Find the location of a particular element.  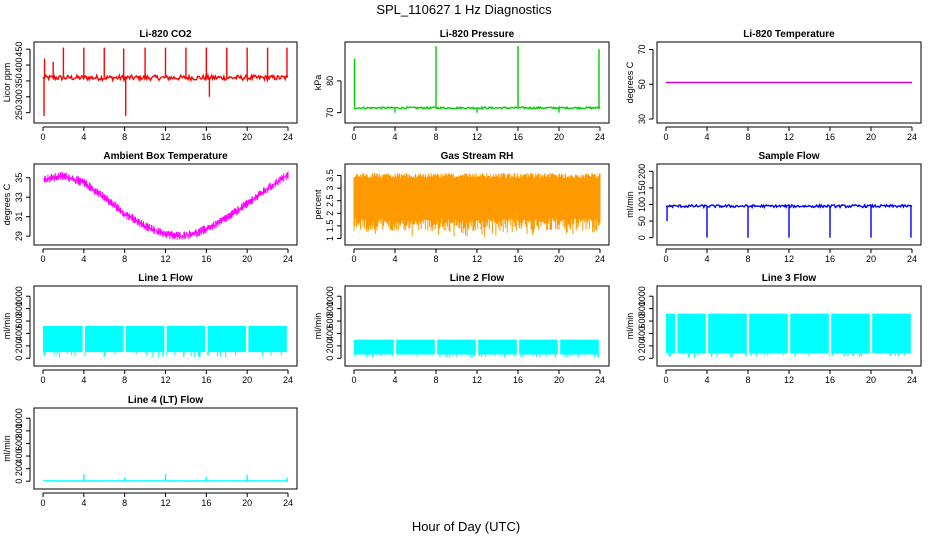

y-tick-label: 30 is located at coordinates (642, 119).